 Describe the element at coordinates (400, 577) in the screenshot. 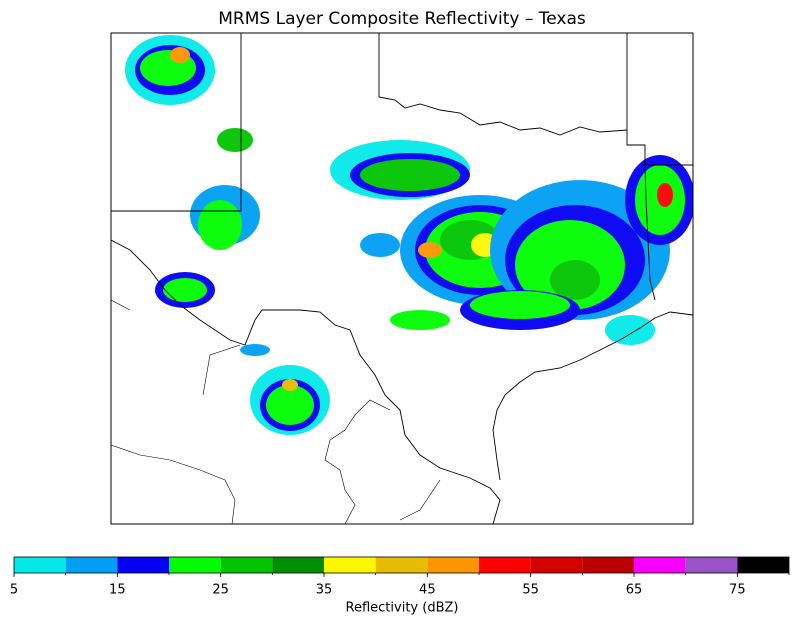

I see `colorbar: 5 15 25 35 45 55 65 75` at that location.